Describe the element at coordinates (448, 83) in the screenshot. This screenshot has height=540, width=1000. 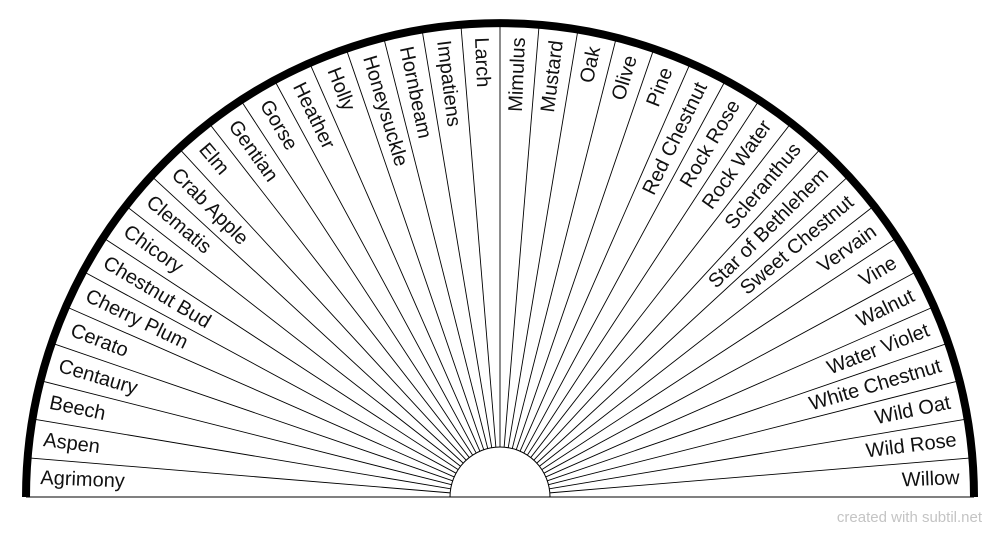
I see `remedy-label: Impatiens` at that location.